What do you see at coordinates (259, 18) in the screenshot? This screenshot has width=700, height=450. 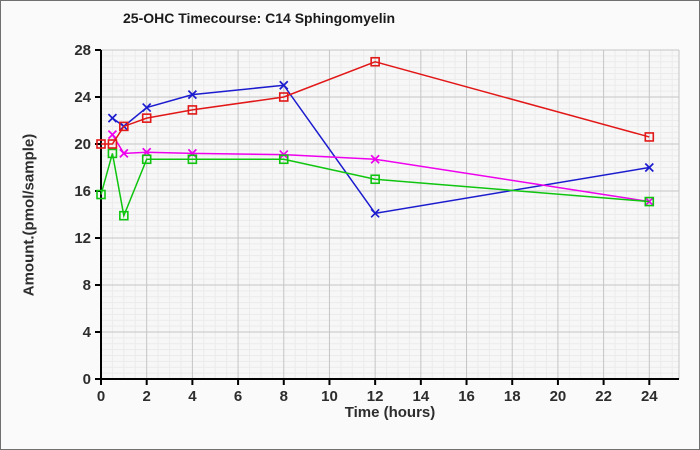 I see `chart-title: 25-OHC Timecourse: C14 Sphingomyelin` at bounding box center [259, 18].